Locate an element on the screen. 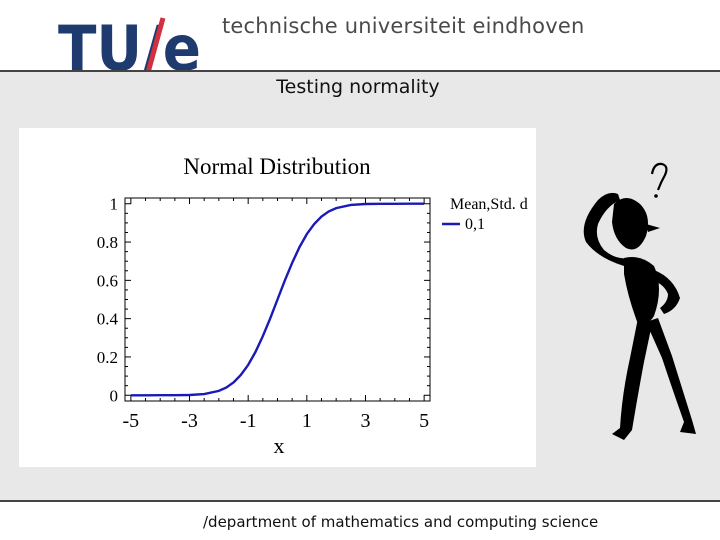  x-axis-label: x is located at coordinates (279, 445).